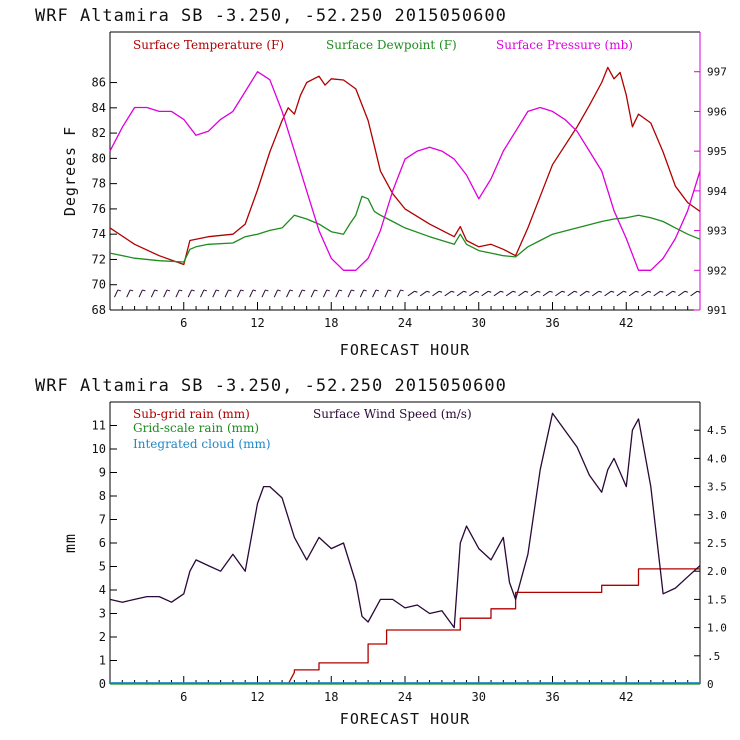 Image resolution: width=740 pixels, height=740 pixels. What do you see at coordinates (331, 697) in the screenshot?
I see `panel2-x-tick-label: 18` at bounding box center [331, 697].